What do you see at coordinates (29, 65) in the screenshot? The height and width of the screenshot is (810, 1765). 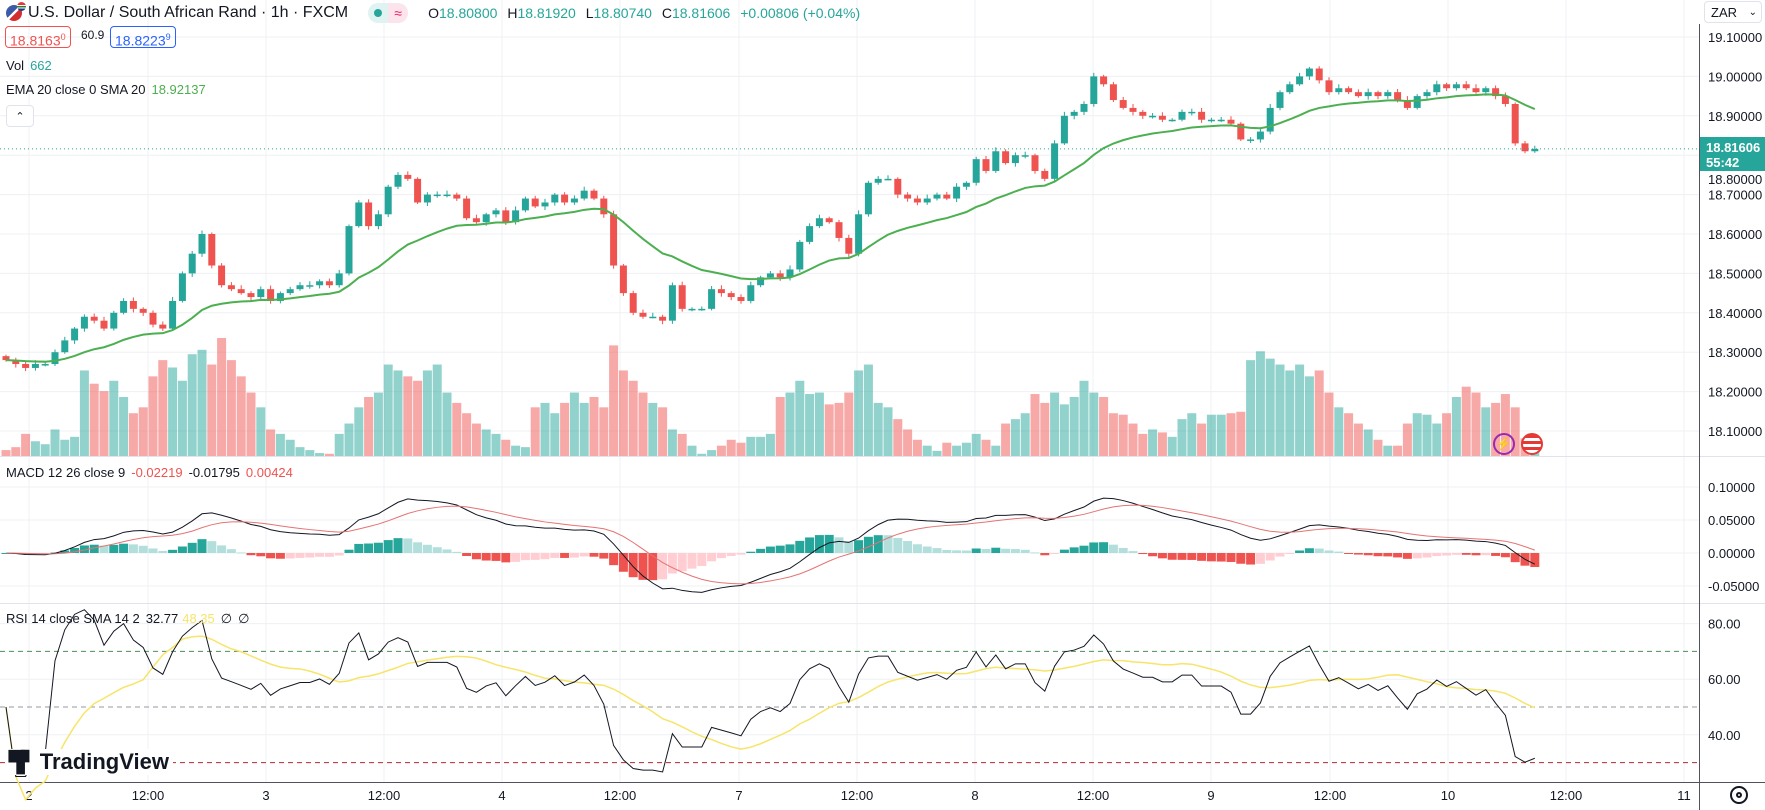 I see `volume-legend: Vol 662` at bounding box center [29, 65].